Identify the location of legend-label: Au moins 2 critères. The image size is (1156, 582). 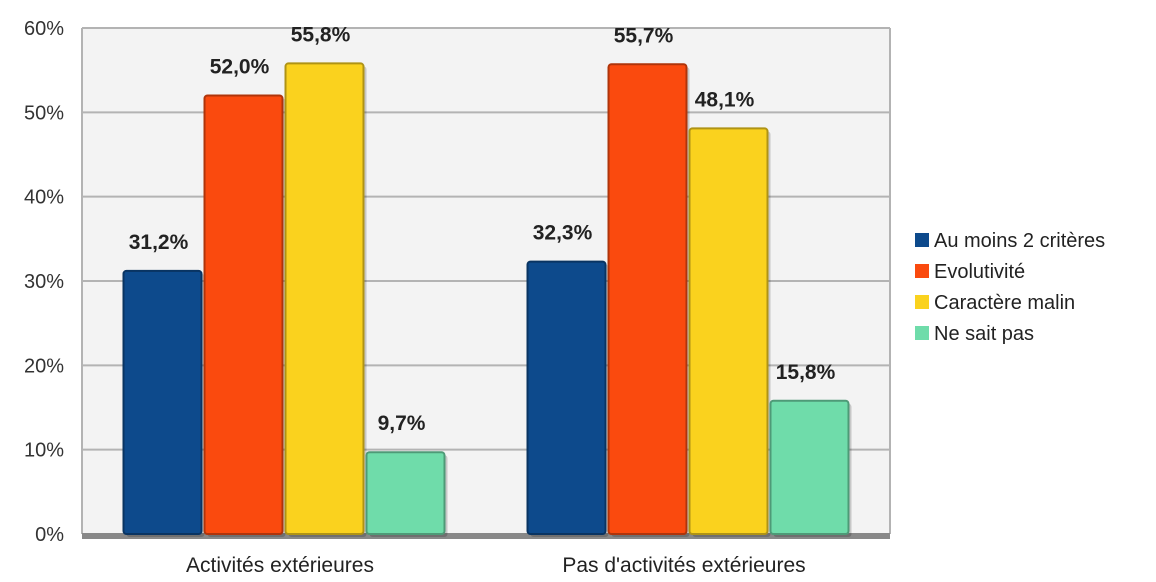
(1019, 241).